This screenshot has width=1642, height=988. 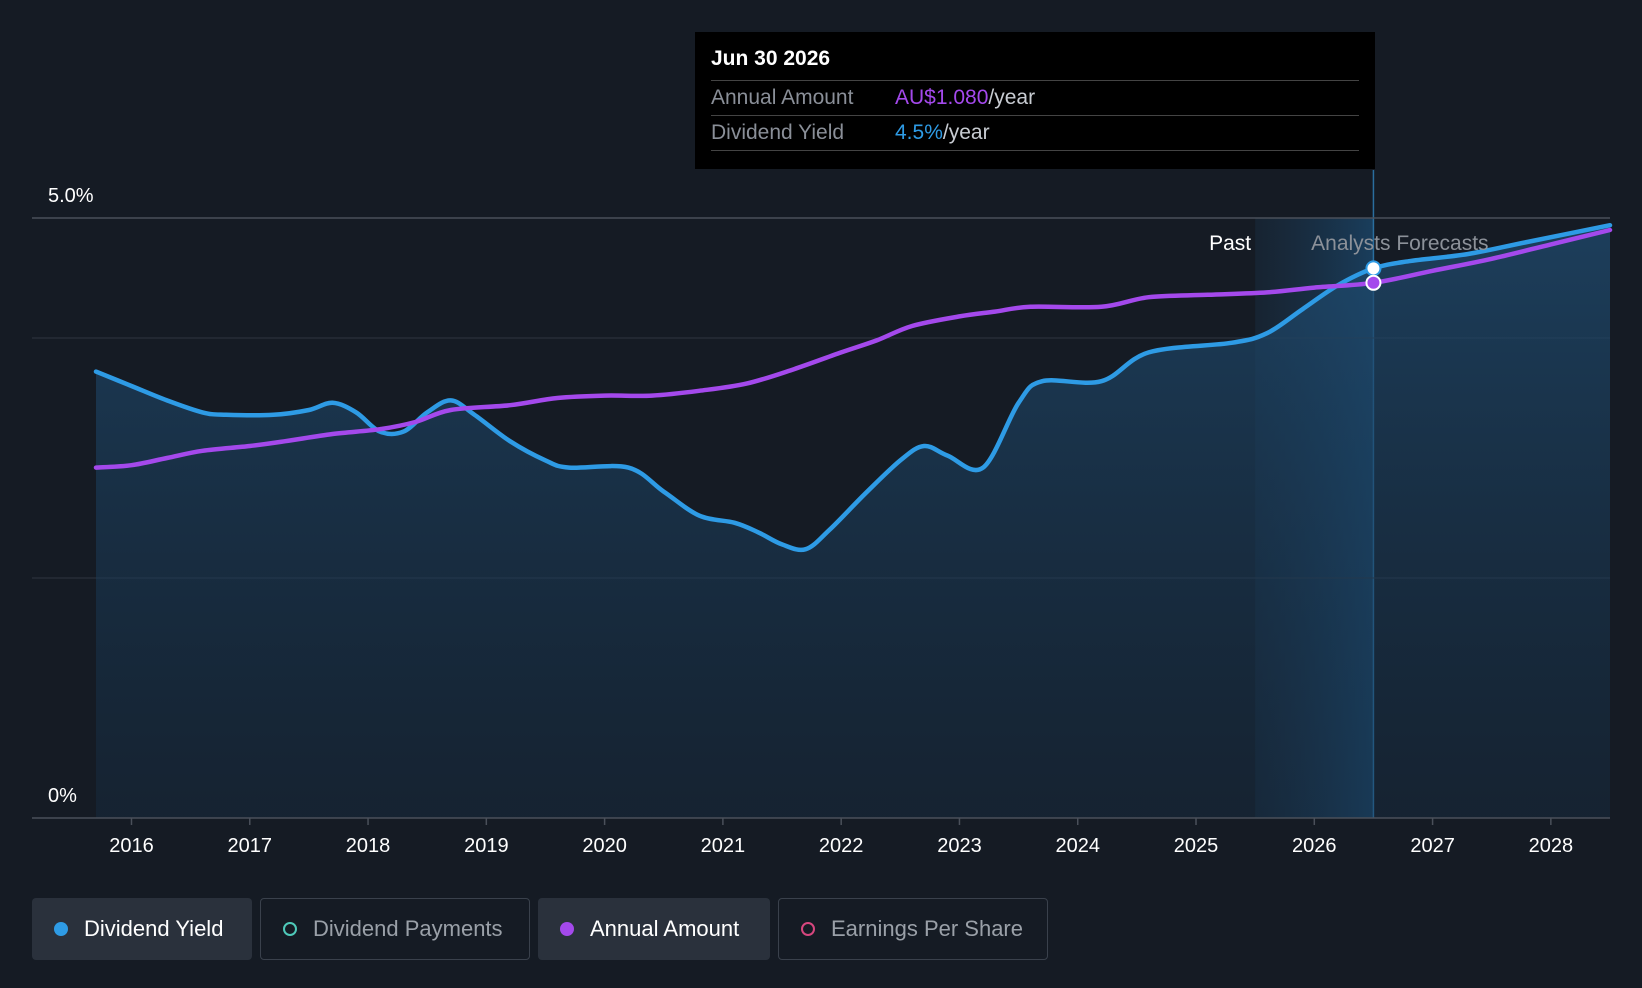 I want to click on tooltip-label: Annual Amount, so click(x=782, y=97).